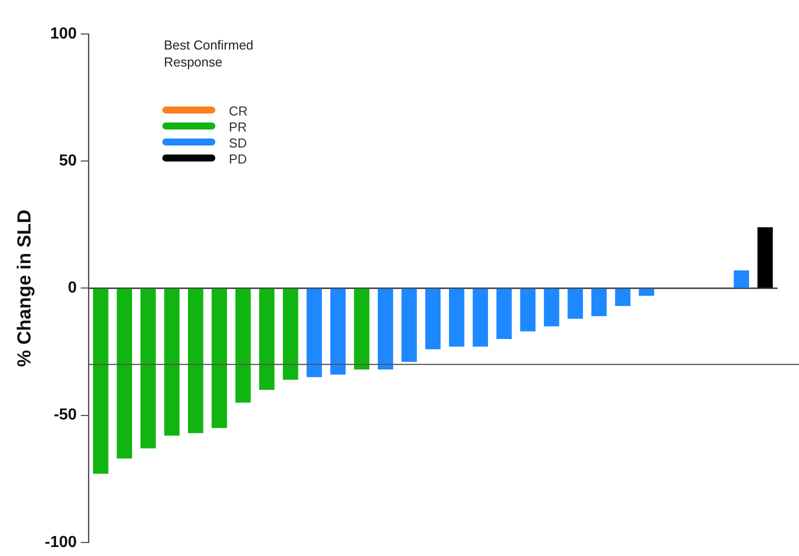 Image resolution: width=799 pixels, height=556 pixels. Describe the element at coordinates (68, 161) in the screenshot. I see `y-tick-label: 50` at that location.